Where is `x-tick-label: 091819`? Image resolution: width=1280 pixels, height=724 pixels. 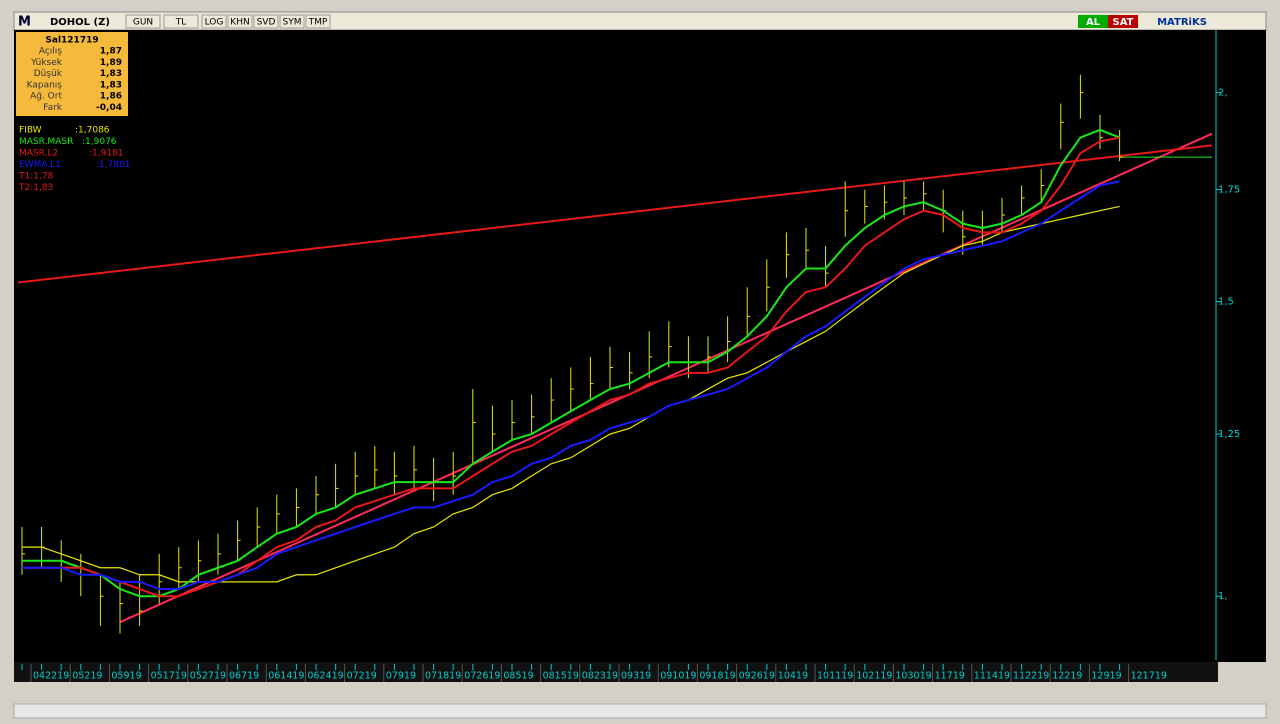
x-tick-label: 091819 is located at coordinates (717, 676).